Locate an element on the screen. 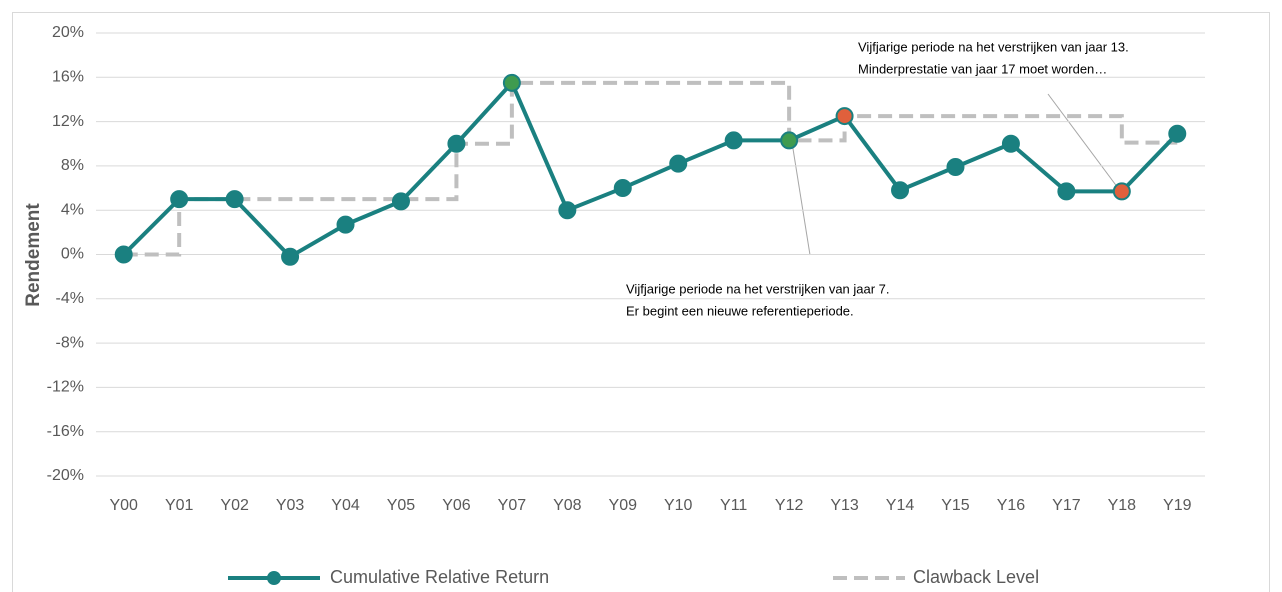 Image resolution: width=1282 pixels, height=592 pixels. y-tick-label: -8% is located at coordinates (70, 342).